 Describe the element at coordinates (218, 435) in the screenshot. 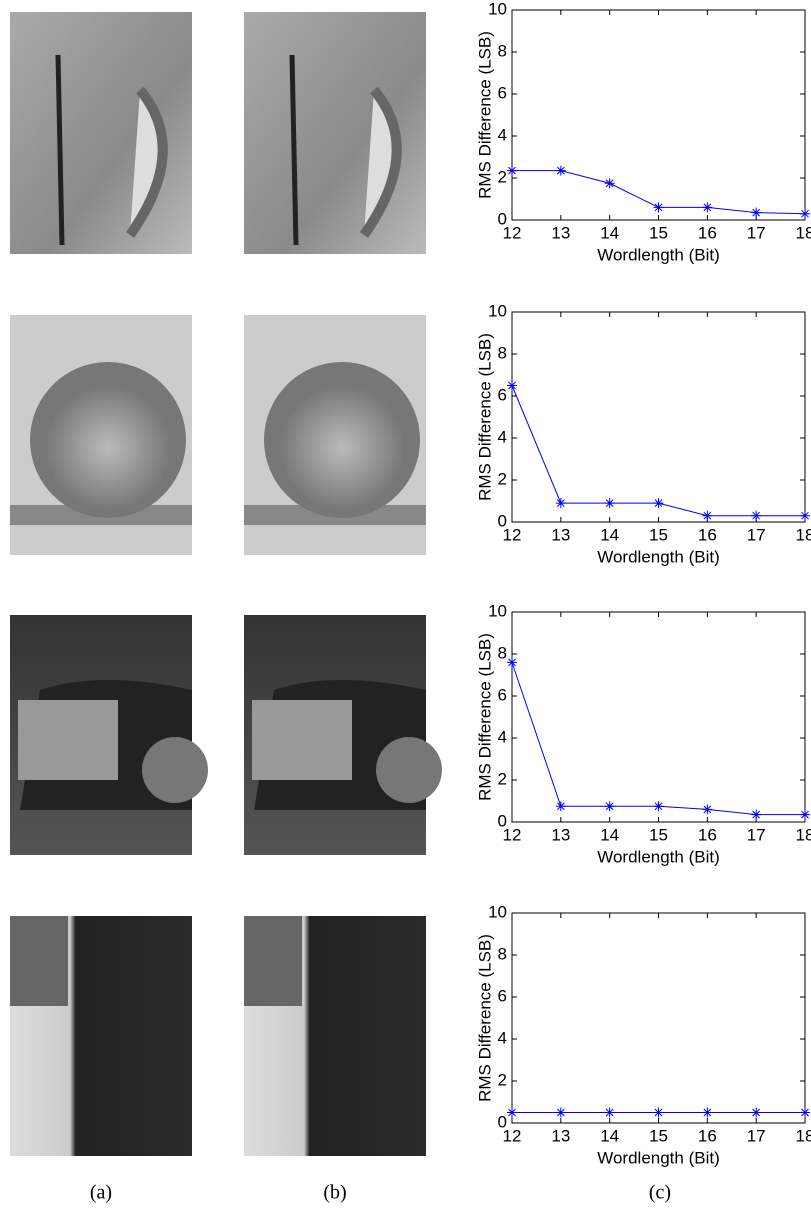

I see `photo-apple` at that location.